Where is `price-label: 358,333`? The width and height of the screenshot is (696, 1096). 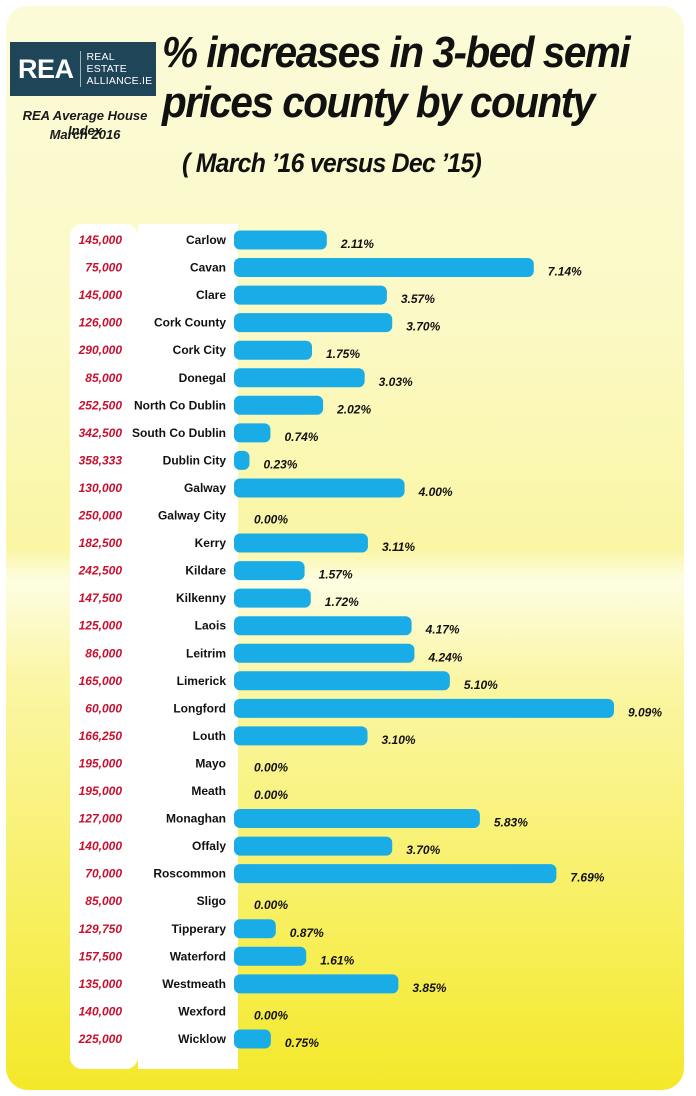 price-label: 358,333 is located at coordinates (101, 460).